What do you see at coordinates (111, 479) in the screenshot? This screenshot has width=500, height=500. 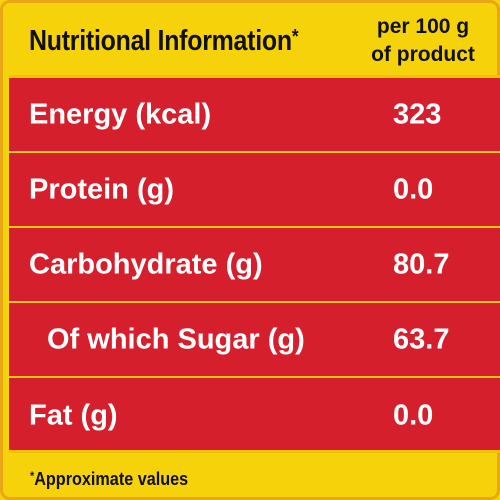 I see `footnote-text: Approximate values` at bounding box center [111, 479].